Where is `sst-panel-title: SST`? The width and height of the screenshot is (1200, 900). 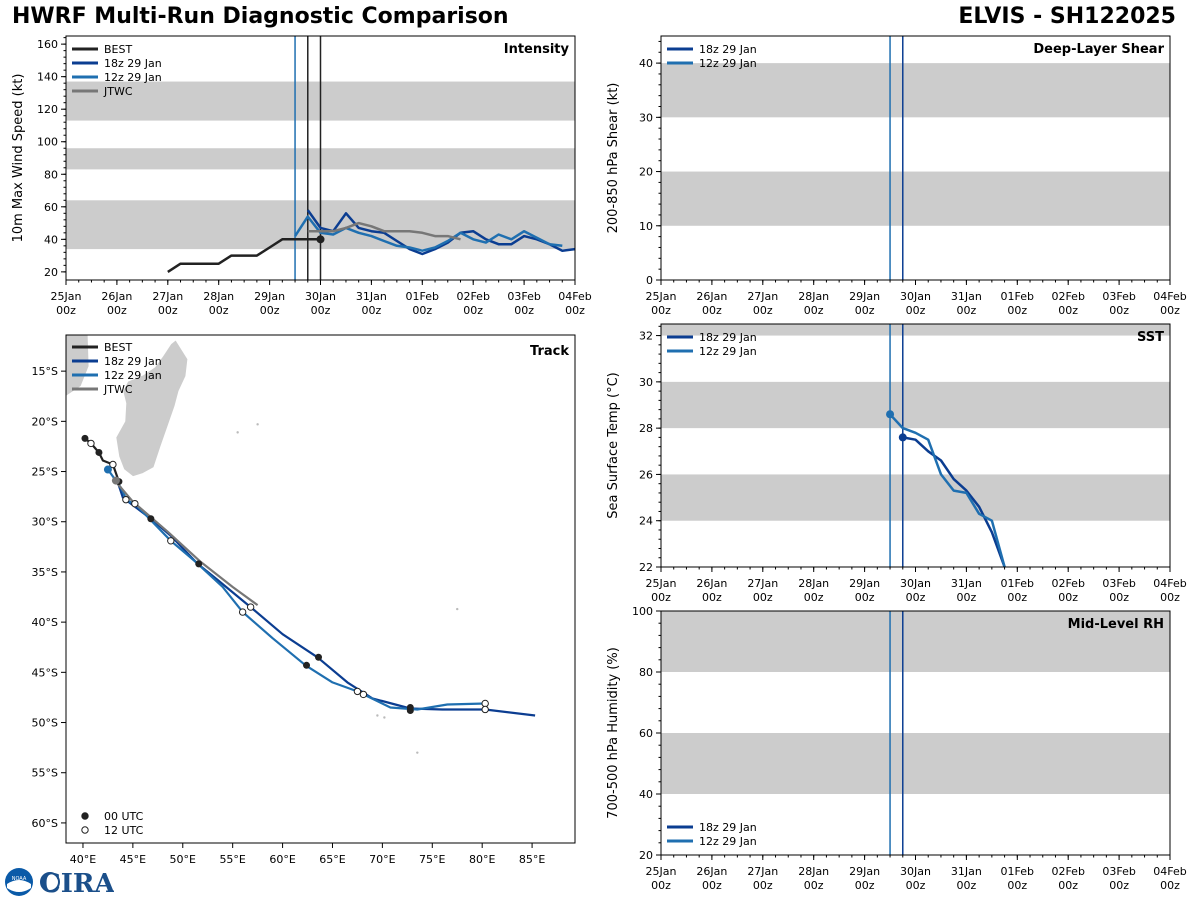 sst-panel-title: SST is located at coordinates (1150, 337).